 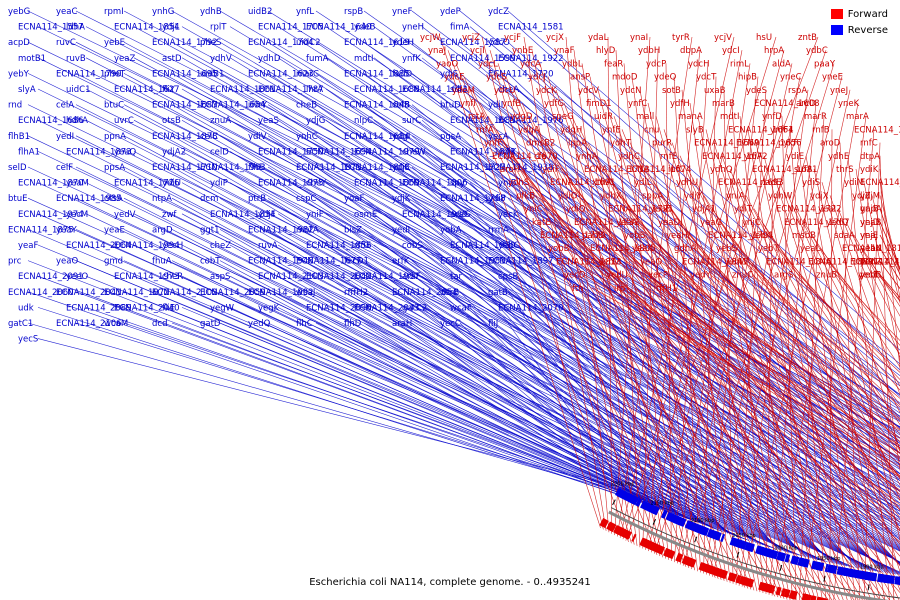 What do you see at coordinates (258, 106) in the screenshot?
I see `reverse-gene-label: uvrY` at bounding box center [258, 106].